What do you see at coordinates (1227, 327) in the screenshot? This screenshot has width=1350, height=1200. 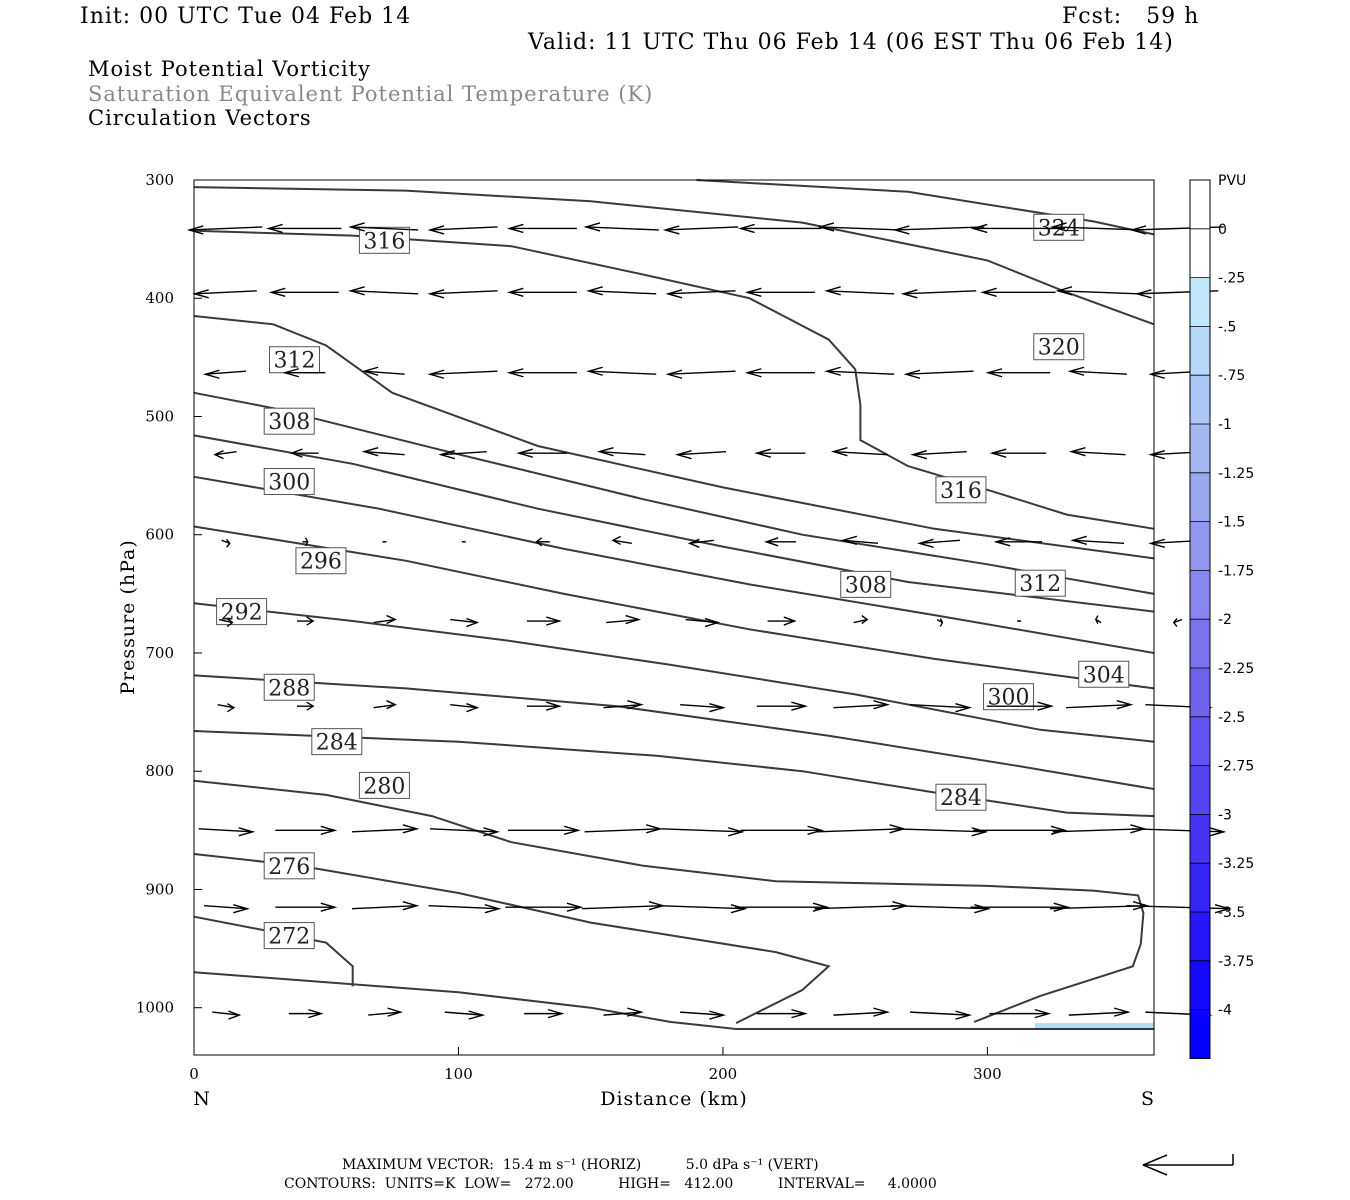 I see `colorbar-label: -.5` at bounding box center [1227, 327].